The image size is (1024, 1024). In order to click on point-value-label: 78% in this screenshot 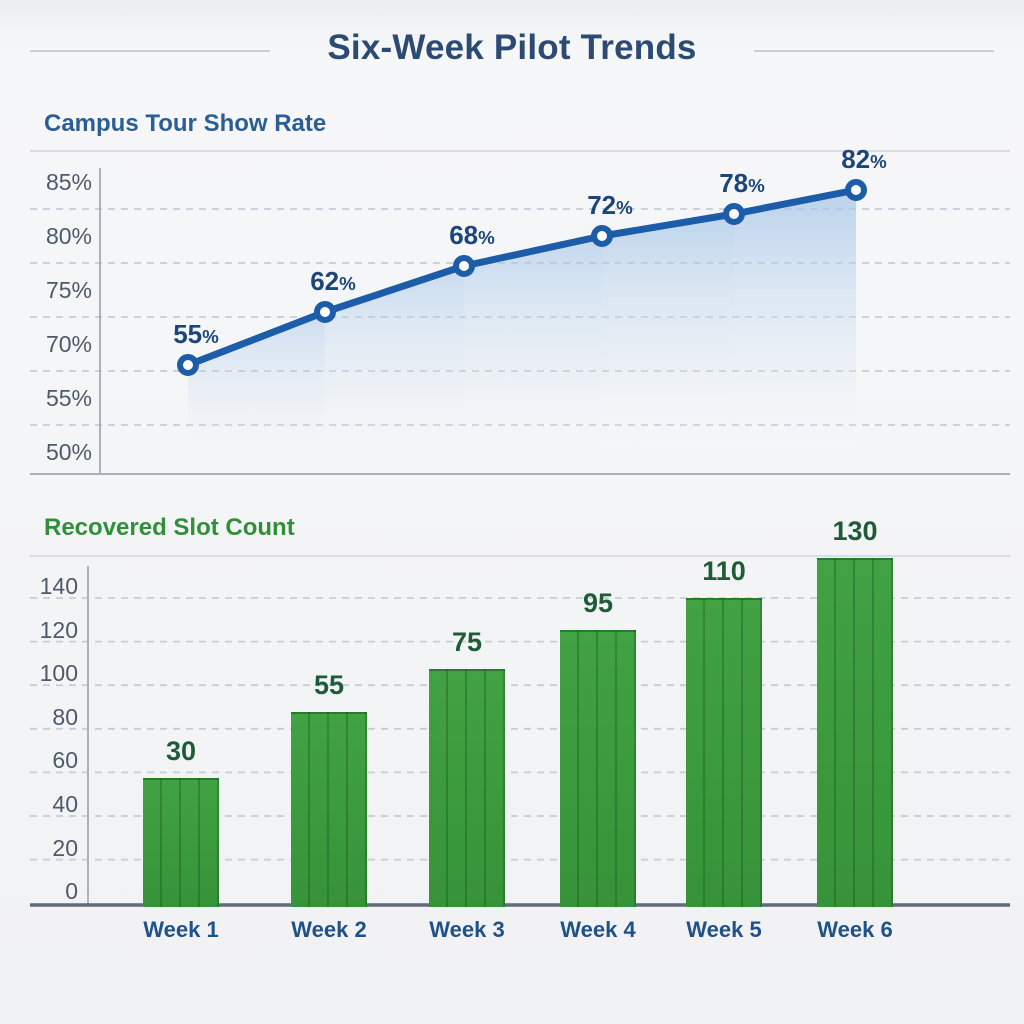, I will do `click(742, 183)`.